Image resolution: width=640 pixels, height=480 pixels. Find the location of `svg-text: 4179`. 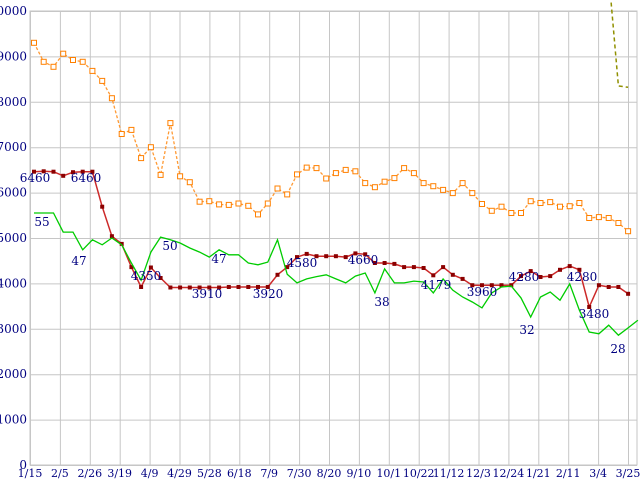

svg-text: 4179 is located at coordinates (436, 285).